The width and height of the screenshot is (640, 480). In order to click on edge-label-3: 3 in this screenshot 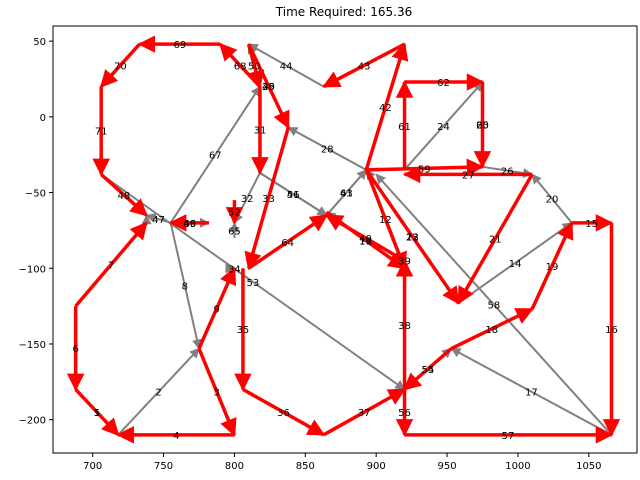, I will do `click(217, 393)`.